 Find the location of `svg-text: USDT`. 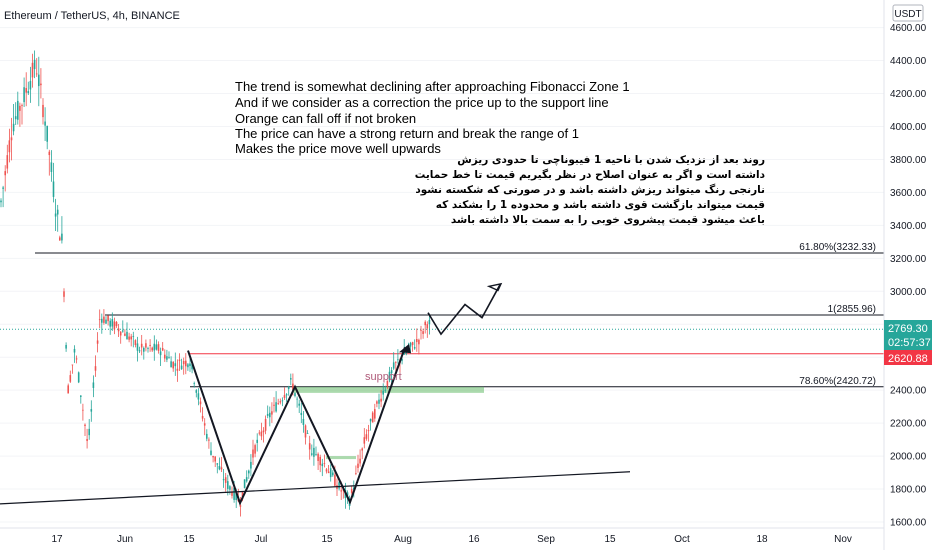

svg-text: USDT is located at coordinates (907, 14).